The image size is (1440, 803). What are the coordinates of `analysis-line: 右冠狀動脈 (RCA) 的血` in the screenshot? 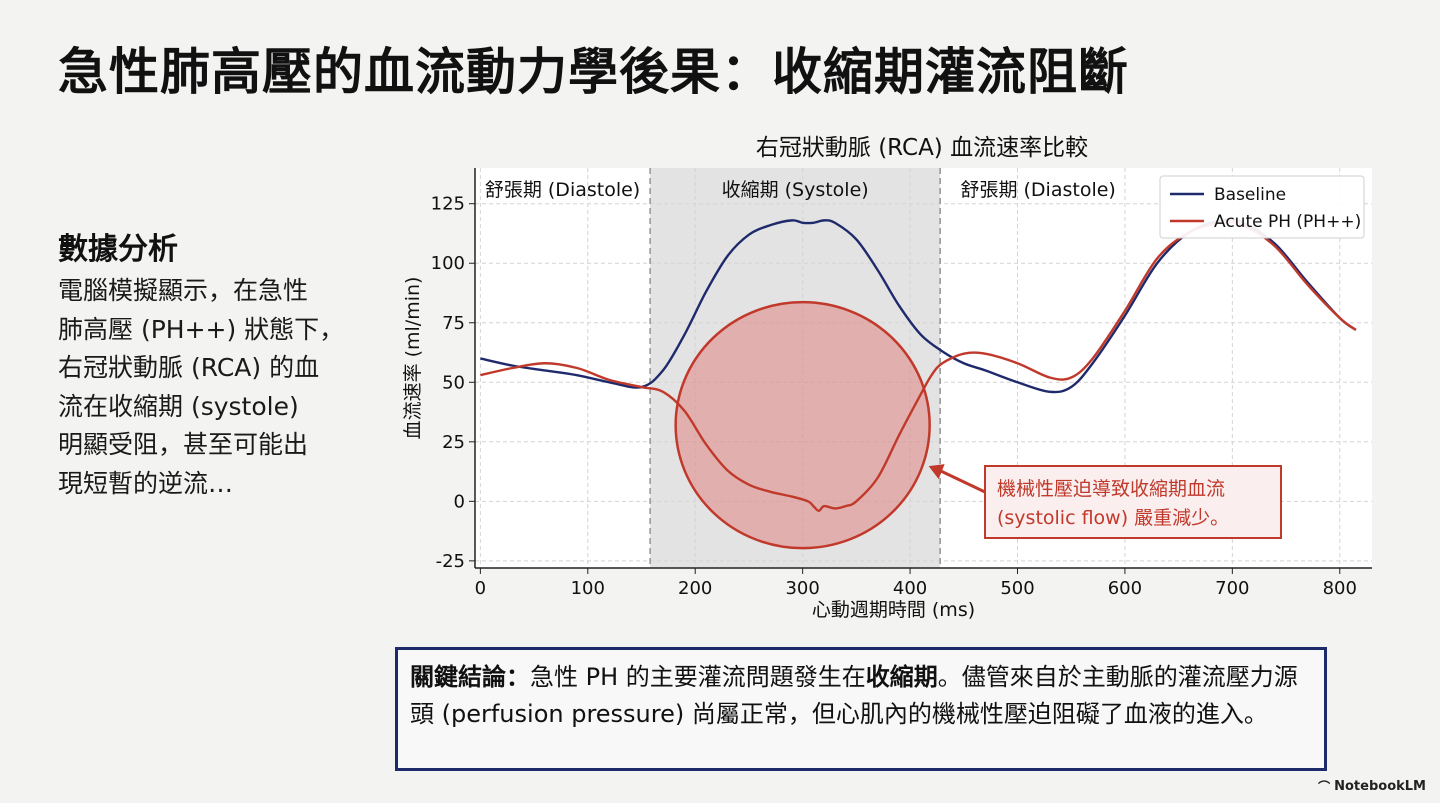 It's located at (189, 367).